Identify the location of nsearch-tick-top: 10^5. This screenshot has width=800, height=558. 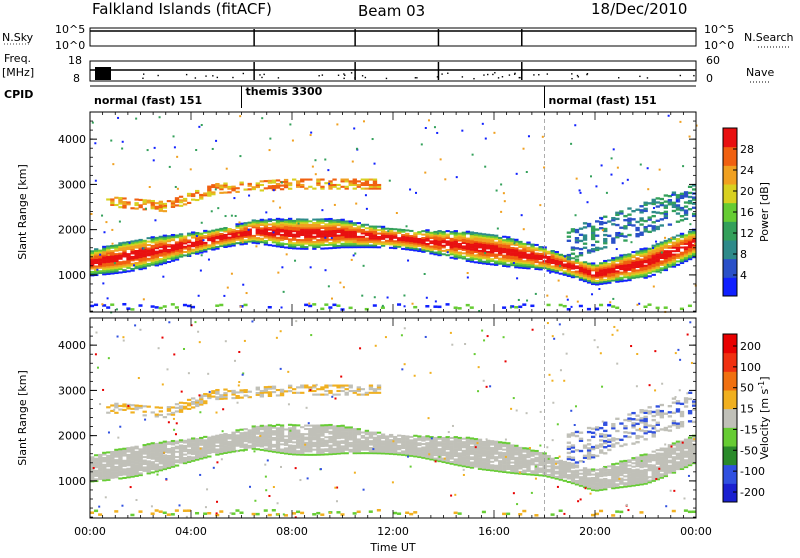
(719, 29).